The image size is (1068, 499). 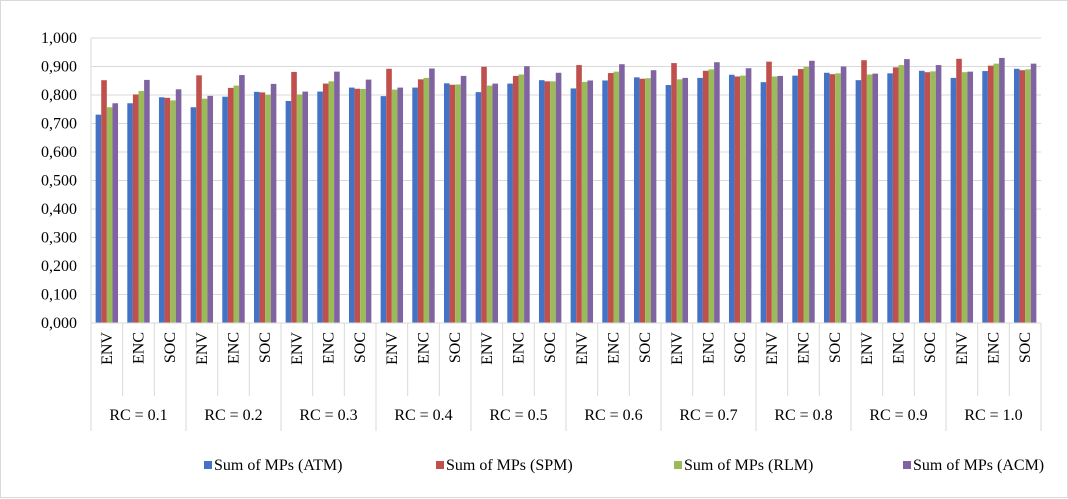 What do you see at coordinates (898, 415) in the screenshot?
I see `group-label: RC = 0.9` at bounding box center [898, 415].